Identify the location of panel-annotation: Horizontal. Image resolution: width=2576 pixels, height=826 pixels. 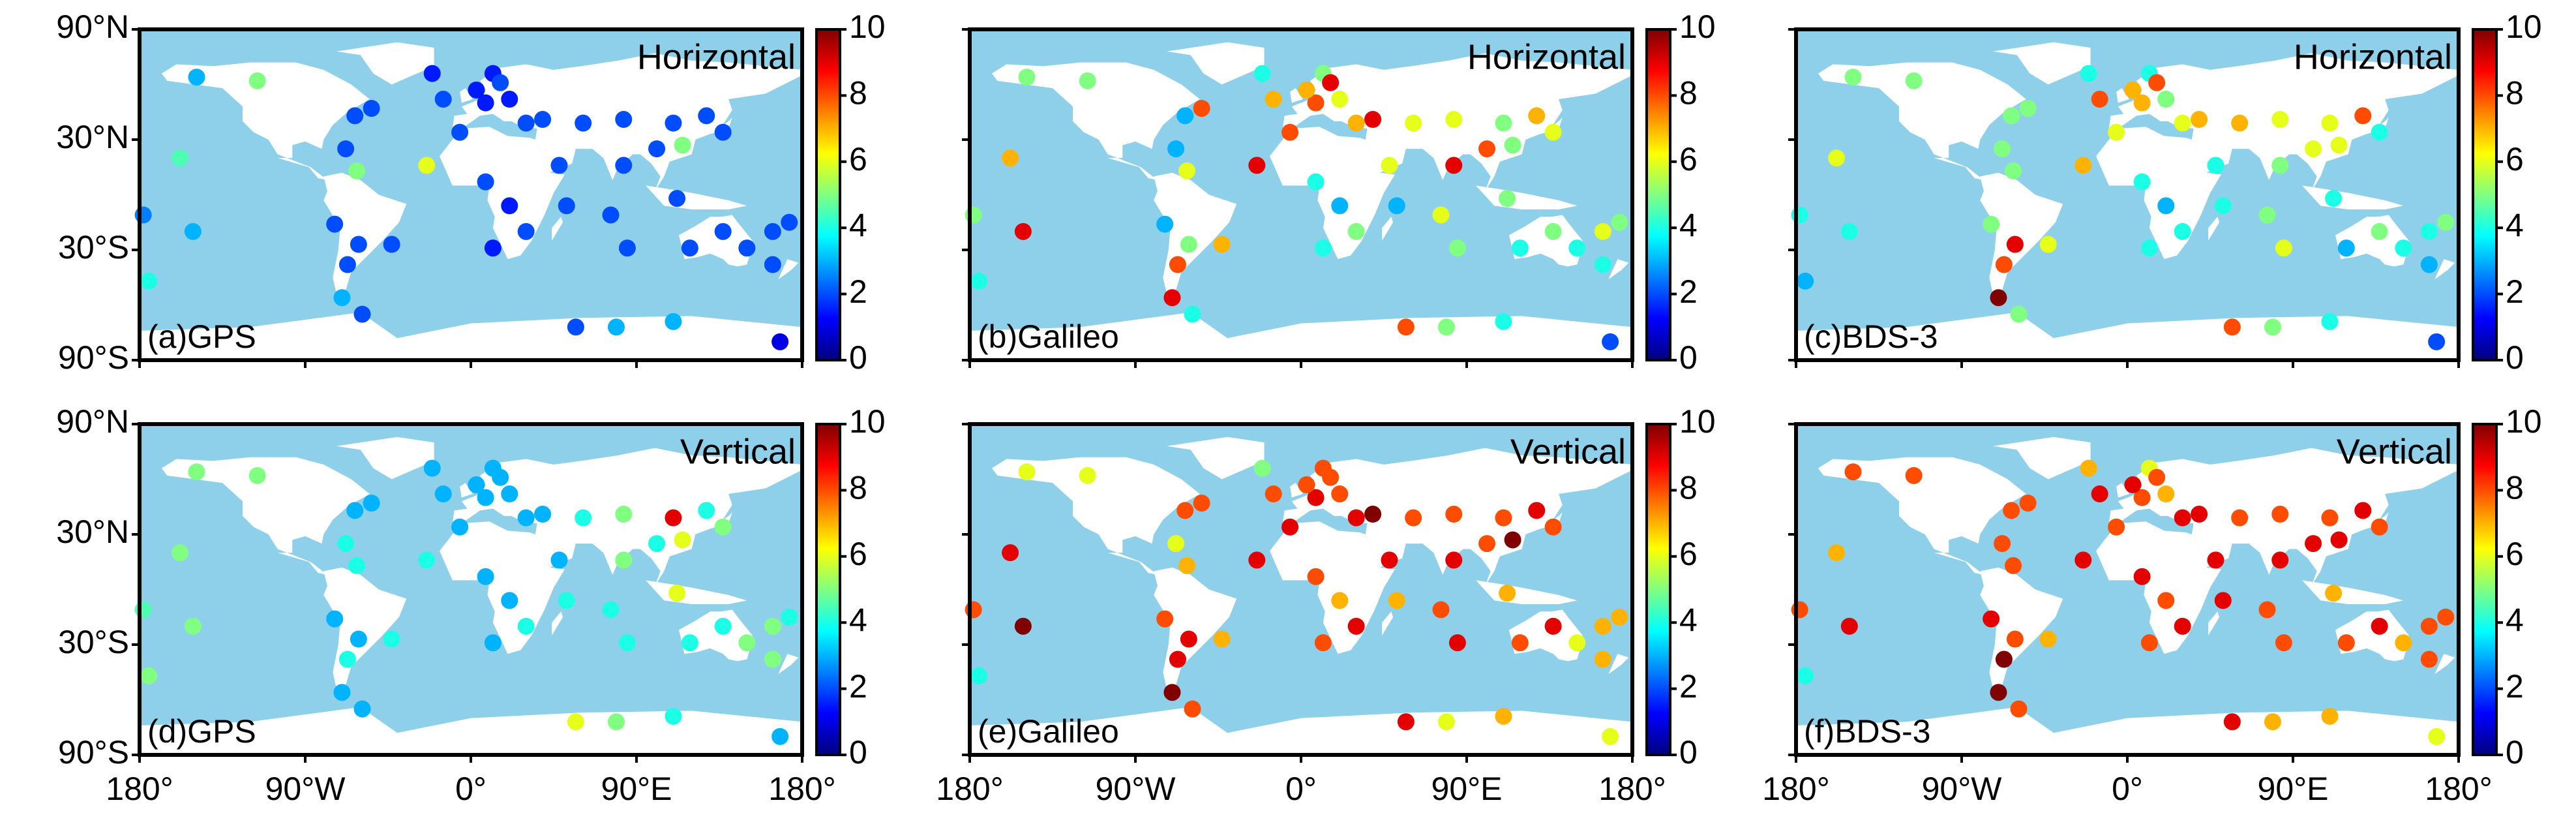
(1546, 57).